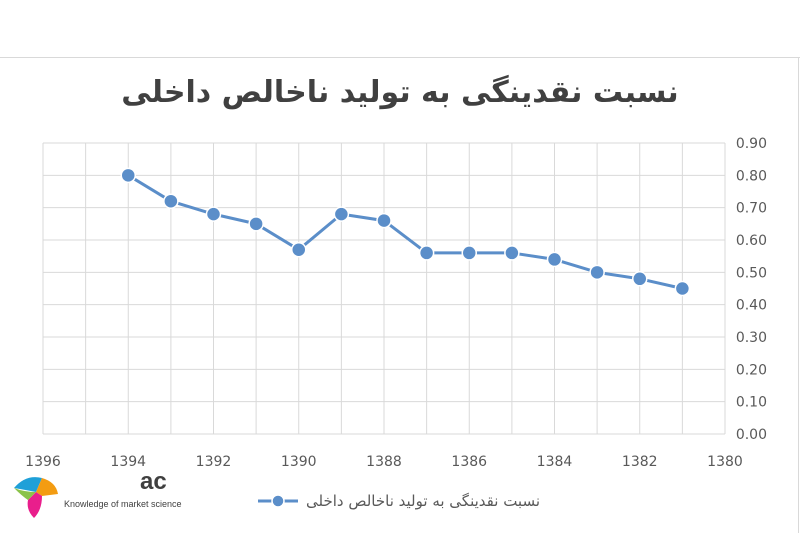  Describe the element at coordinates (640, 462) in the screenshot. I see `x-tick-label: 1382` at that location.